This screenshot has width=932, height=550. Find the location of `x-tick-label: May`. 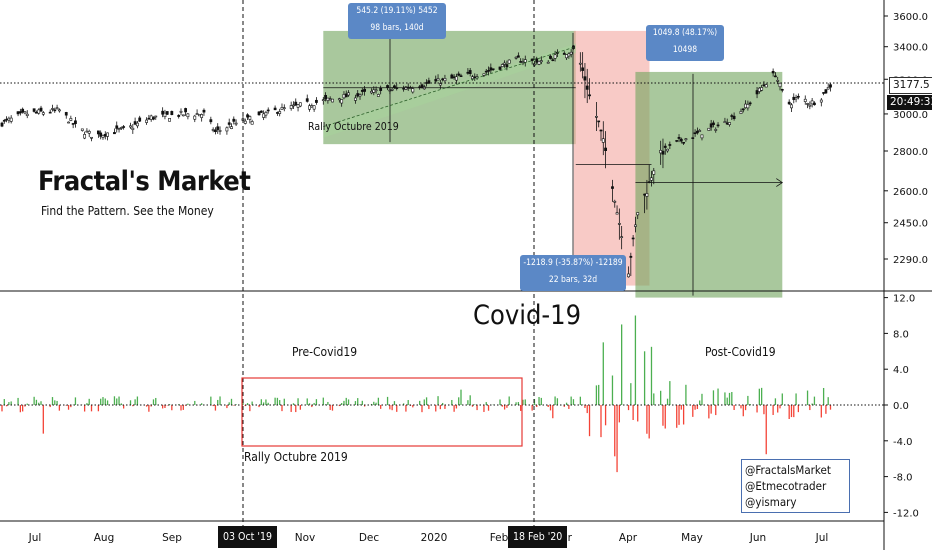

x-tick-label: May is located at coordinates (692, 538).